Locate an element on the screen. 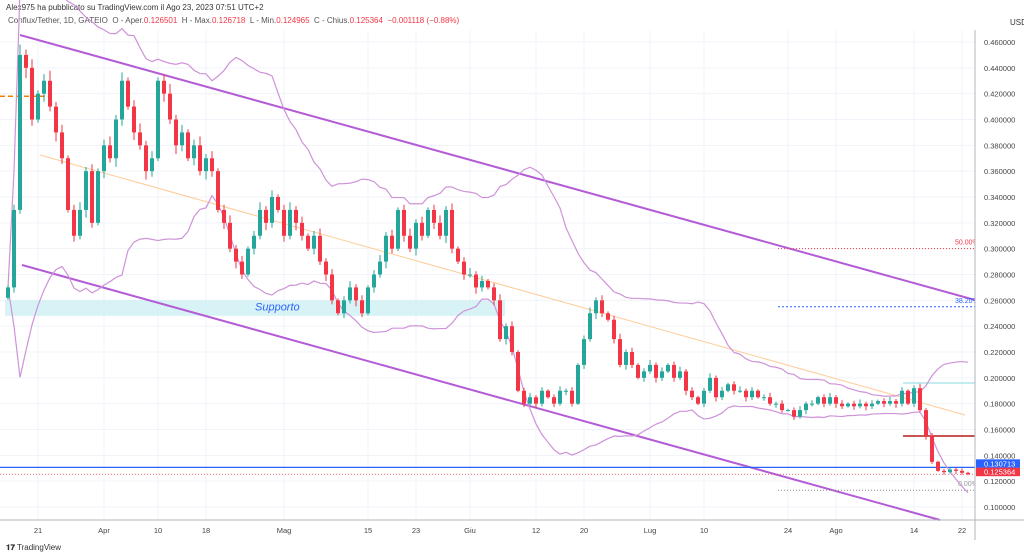 The width and height of the screenshot is (1024, 556). price-tick-label: 0.400000 is located at coordinates (999, 120).